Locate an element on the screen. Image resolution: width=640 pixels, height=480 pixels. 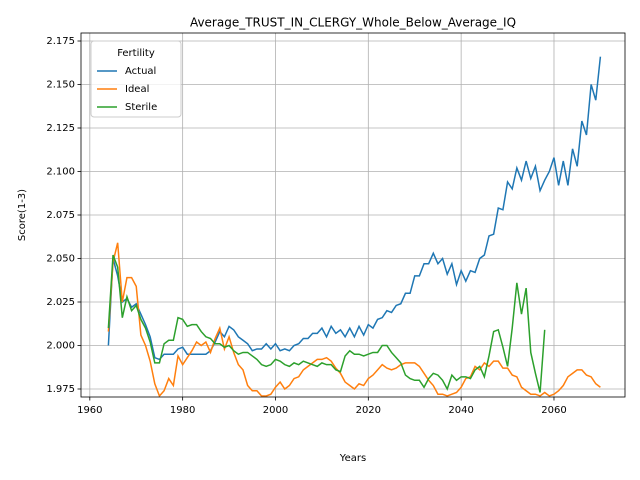
y-tick-label: 2.150 is located at coordinates (60, 85).